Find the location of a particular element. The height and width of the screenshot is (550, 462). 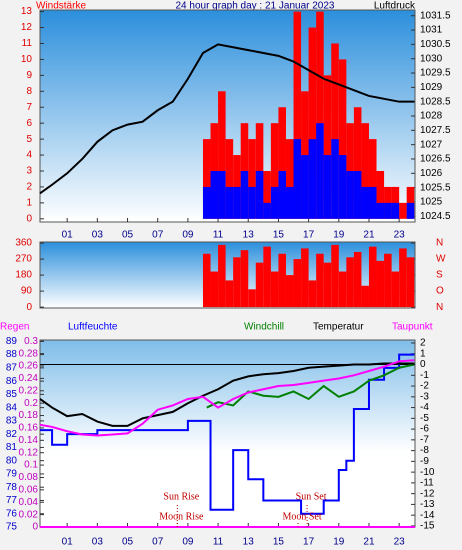

y-tick-label: 8 is located at coordinates (29, 91).